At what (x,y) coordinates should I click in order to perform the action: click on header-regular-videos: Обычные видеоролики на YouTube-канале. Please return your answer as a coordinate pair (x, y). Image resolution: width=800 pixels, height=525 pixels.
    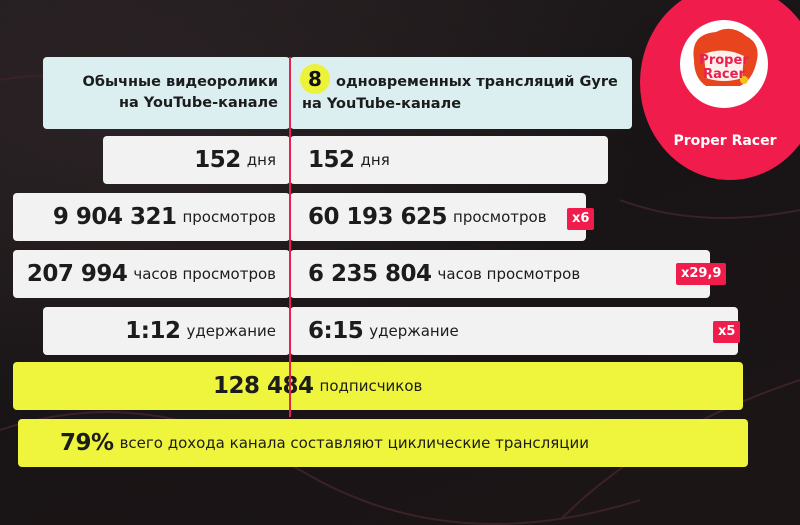
    Looking at the image, I should click on (166, 93).